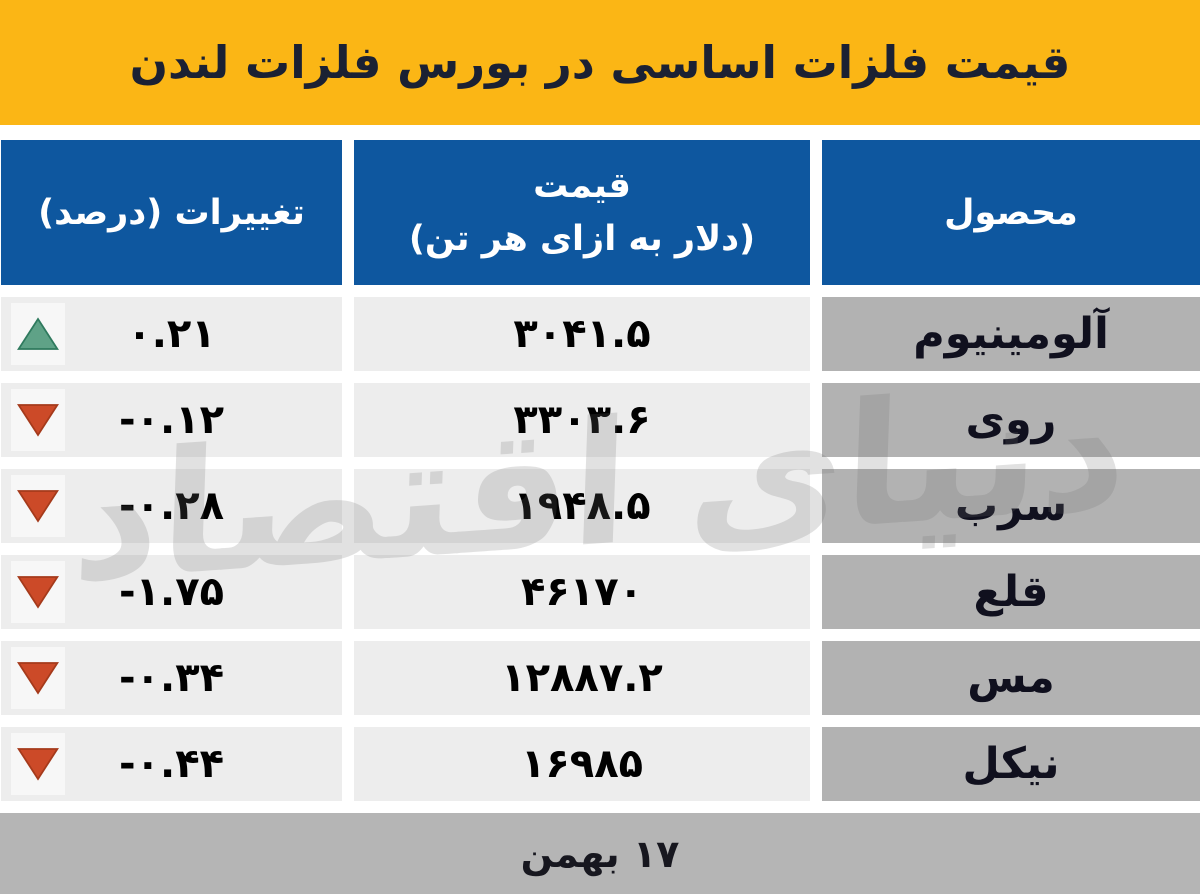 The height and width of the screenshot is (894, 1200). I want to click on price-cell: ۳۰۴۱.۵, so click(582, 334).